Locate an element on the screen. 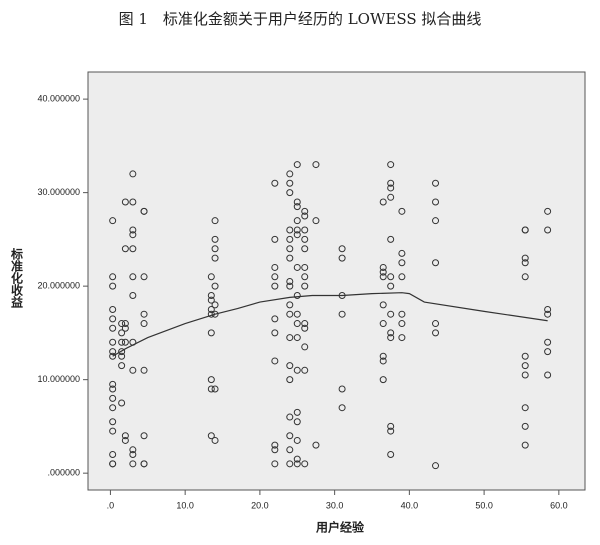  y-tick-label: 30.000000 is located at coordinates (58, 192).